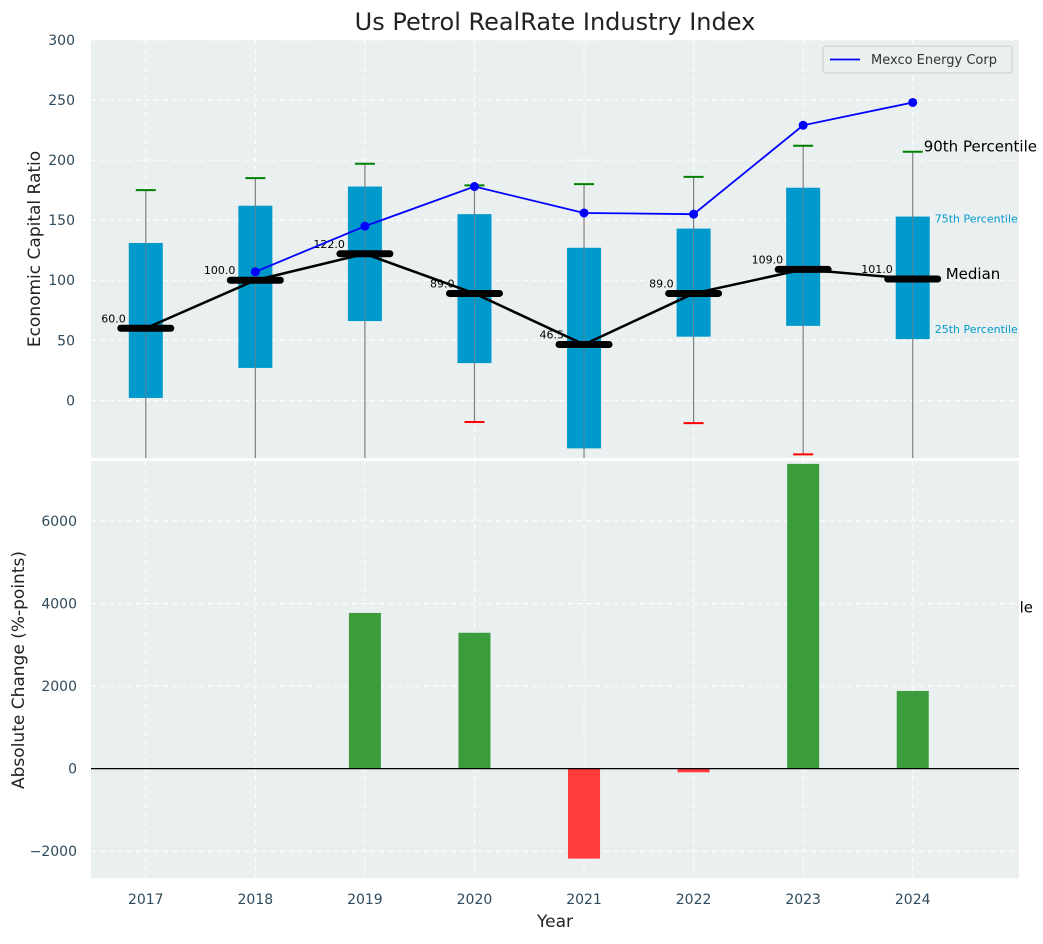 The width and height of the screenshot is (1043, 944). I want to click on bottom-y-tick-label: 6000, so click(59, 522).